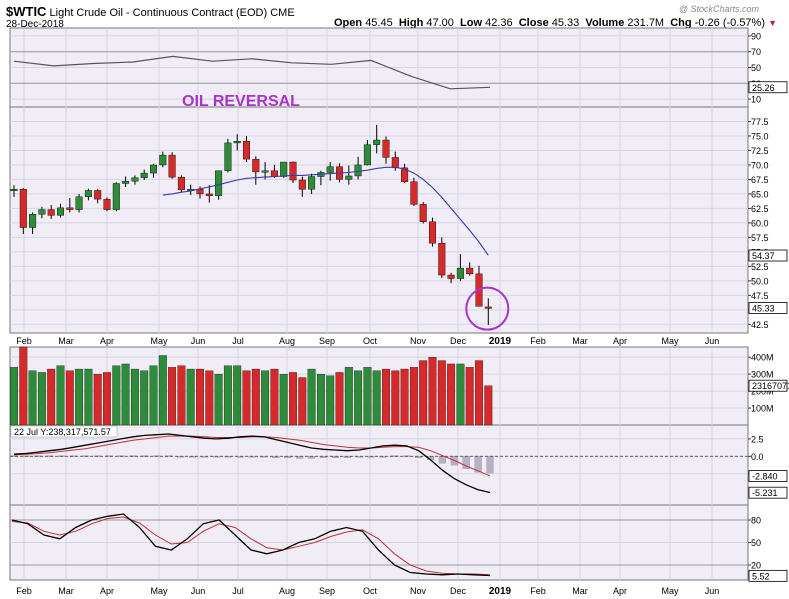 This screenshot has width=789, height=599. What do you see at coordinates (712, 591) in the screenshot?
I see `stoch-month-label: Jun` at bounding box center [712, 591].